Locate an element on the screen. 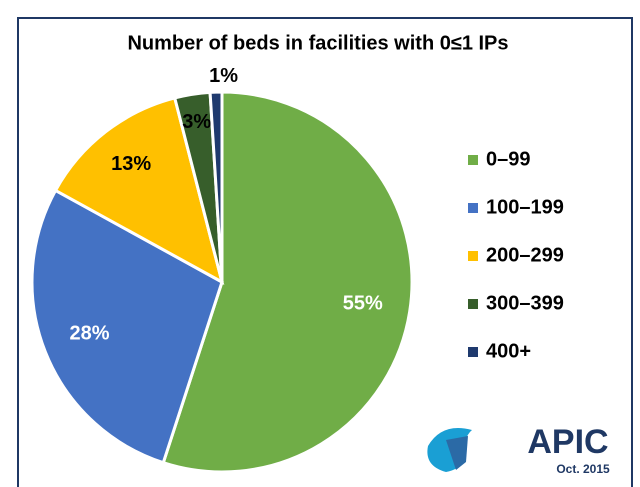  logo-date: Oct. 2015 is located at coordinates (583, 469).